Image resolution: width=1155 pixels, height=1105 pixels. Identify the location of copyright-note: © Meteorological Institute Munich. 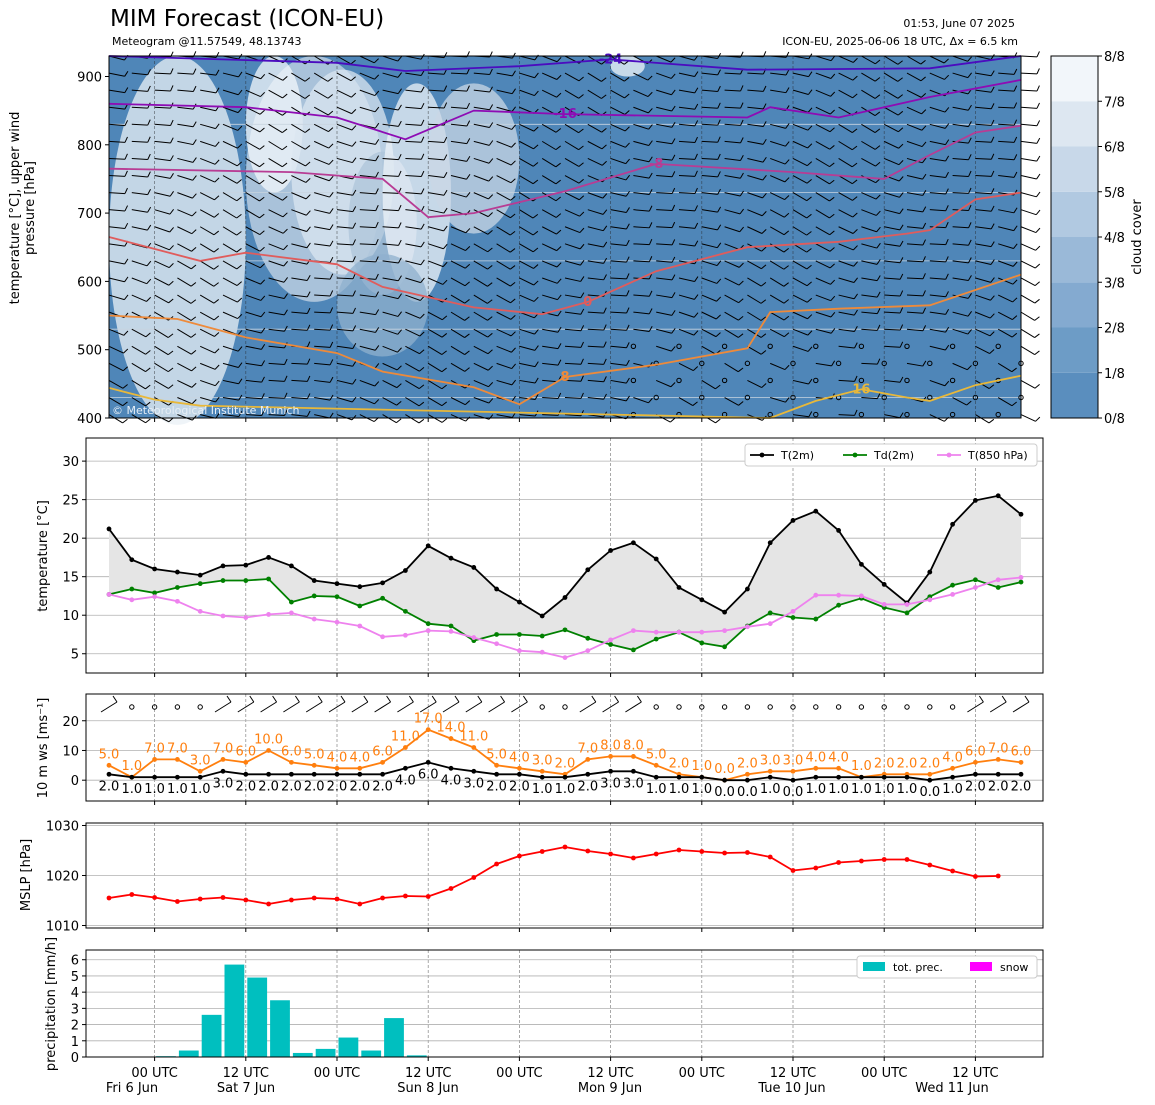
(205, 410).